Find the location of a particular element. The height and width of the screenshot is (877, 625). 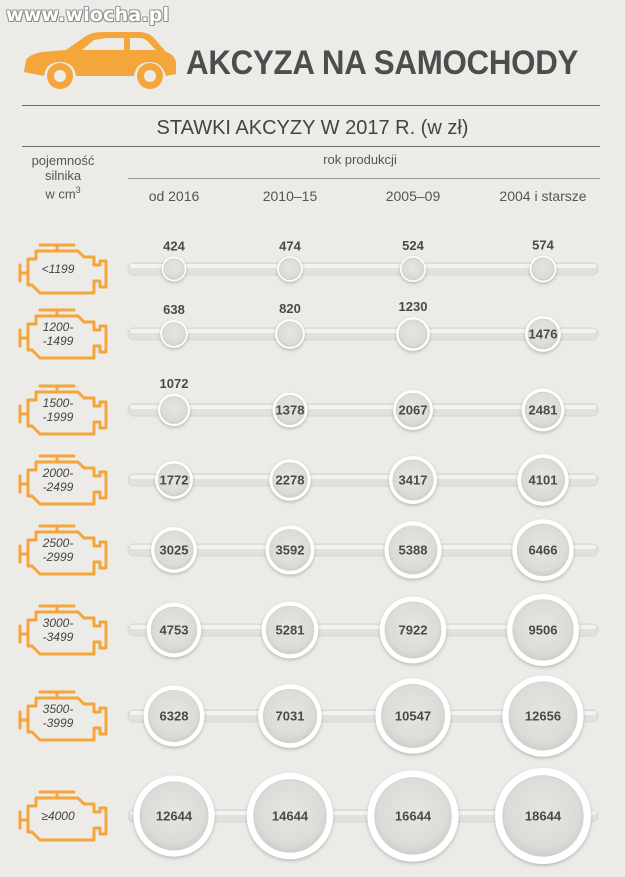

engine-capacity-label: 1200- -1499 is located at coordinates (58, 334).